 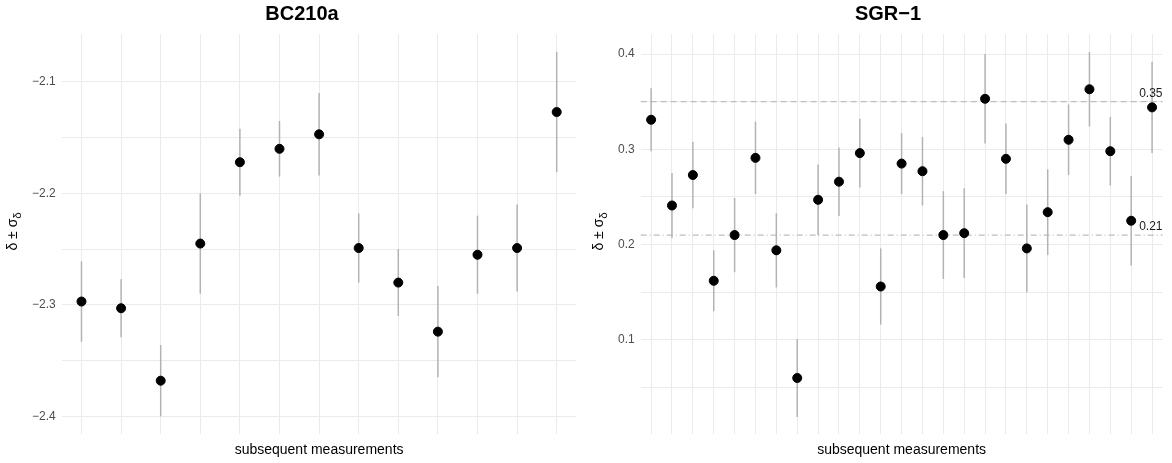 What do you see at coordinates (43, 304) in the screenshot?
I see `y-tick-label: −2.3` at bounding box center [43, 304].